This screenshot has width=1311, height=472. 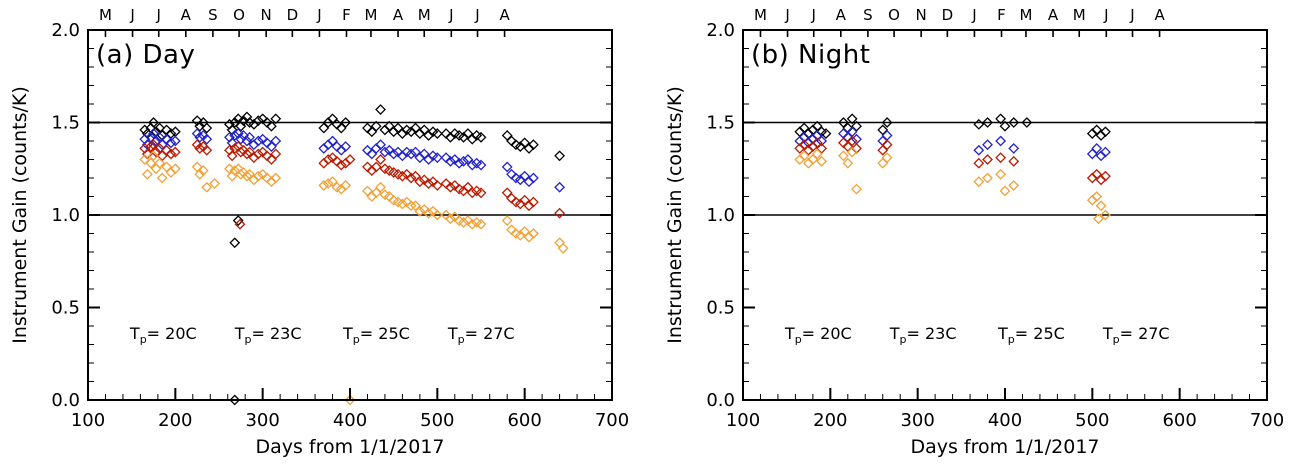 What do you see at coordinates (675, 215) in the screenshot?
I see `night-y-axis-label: Instrument Gain (counts/K)` at bounding box center [675, 215].